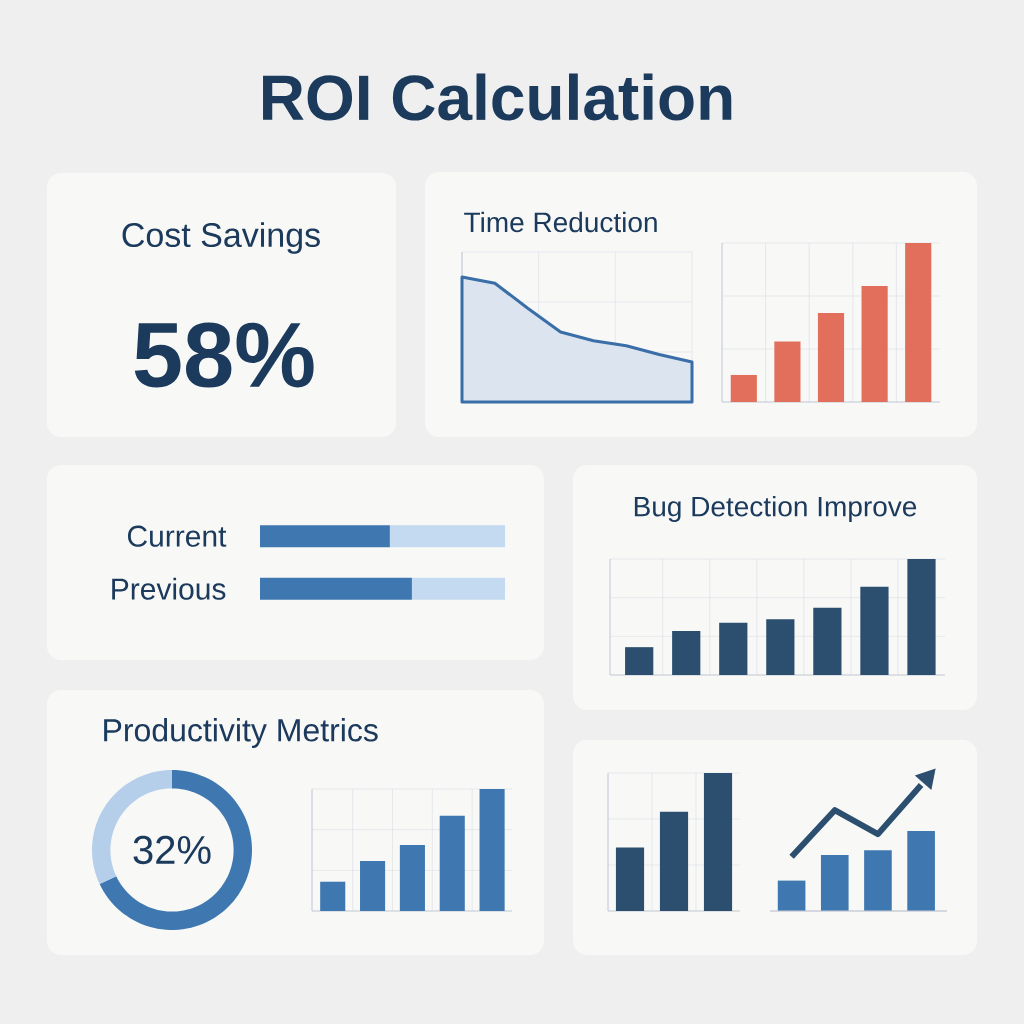 Image resolution: width=1024 pixels, height=1024 pixels. I want to click on text: ROI Calculation, so click(497, 97).